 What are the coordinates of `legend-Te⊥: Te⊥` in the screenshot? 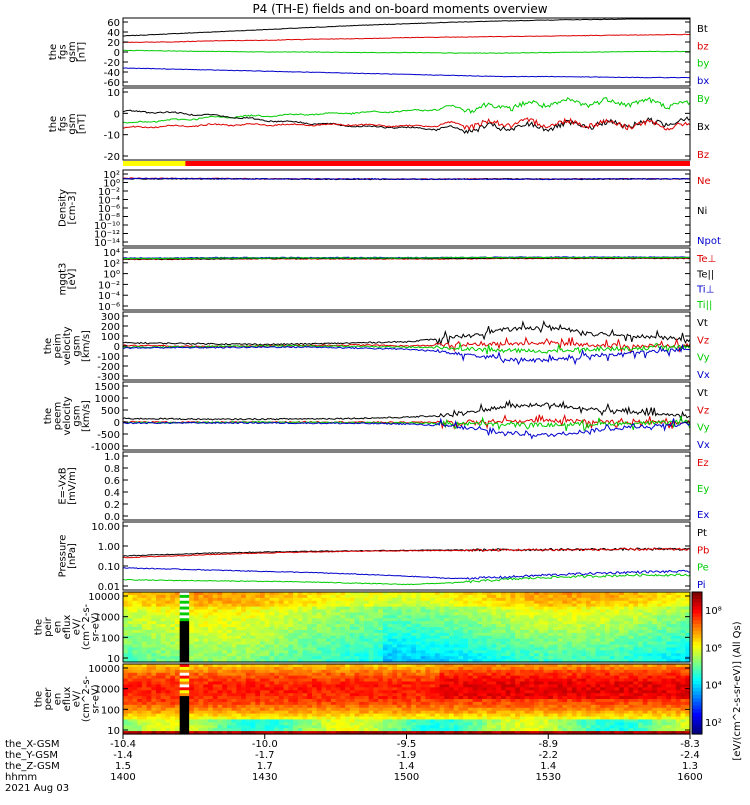 It's located at (706, 259).